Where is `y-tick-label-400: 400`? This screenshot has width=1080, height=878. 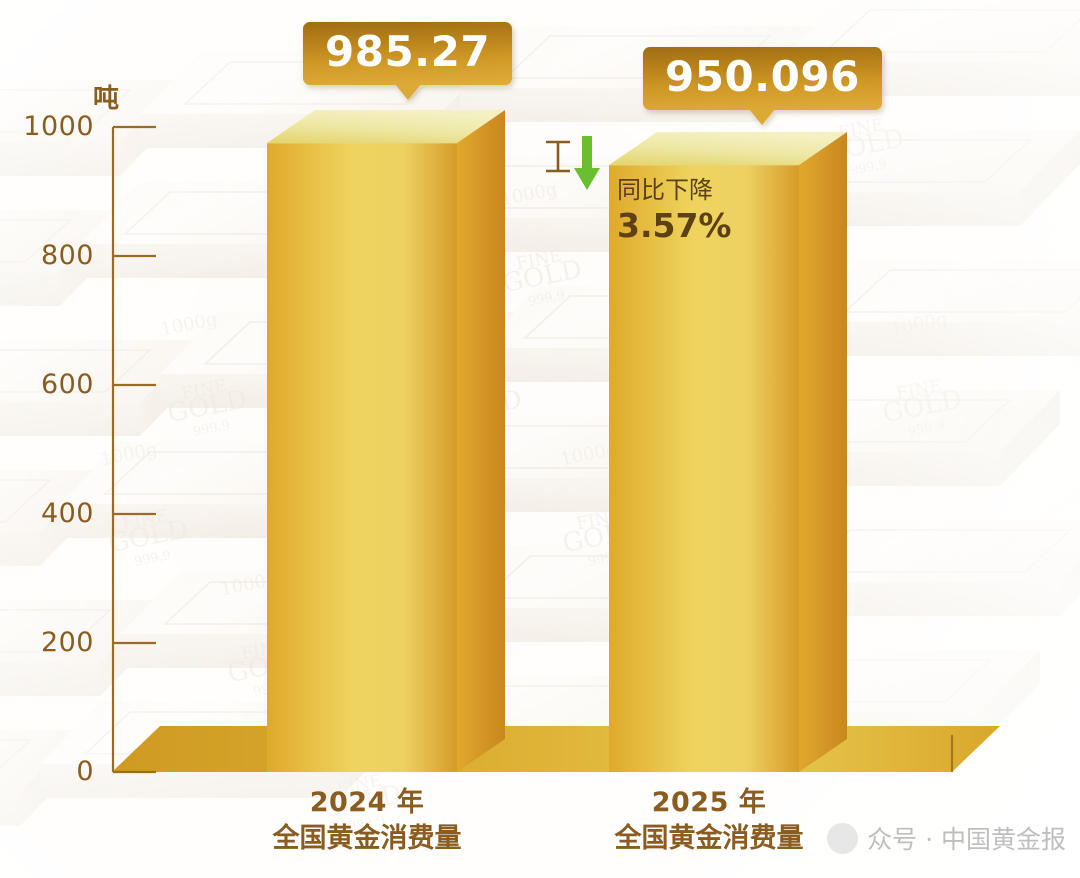 y-tick-label-400: 400 is located at coordinates (67, 513).